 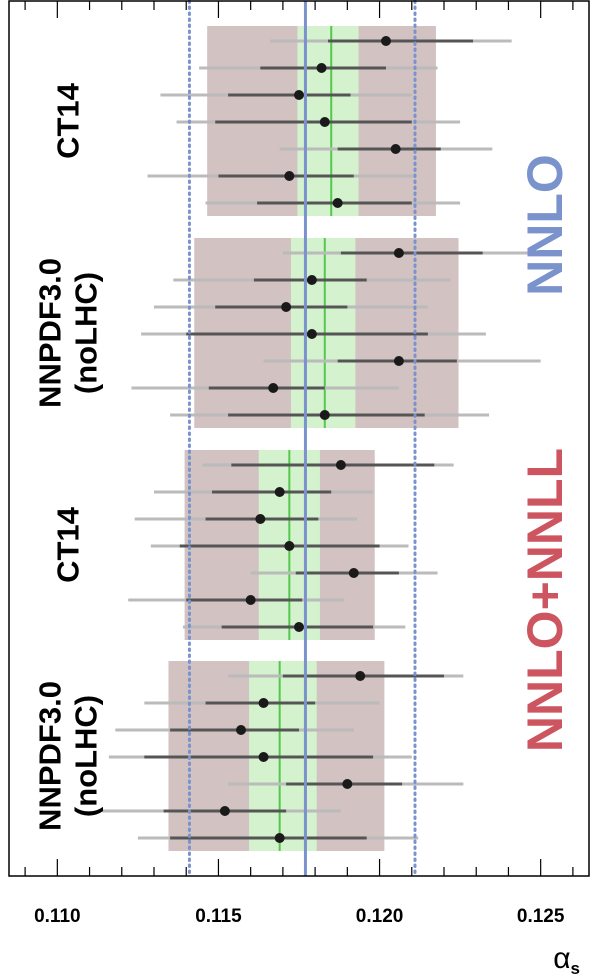 I want to click on x-tick-label: 0.110, so click(x=57, y=916).